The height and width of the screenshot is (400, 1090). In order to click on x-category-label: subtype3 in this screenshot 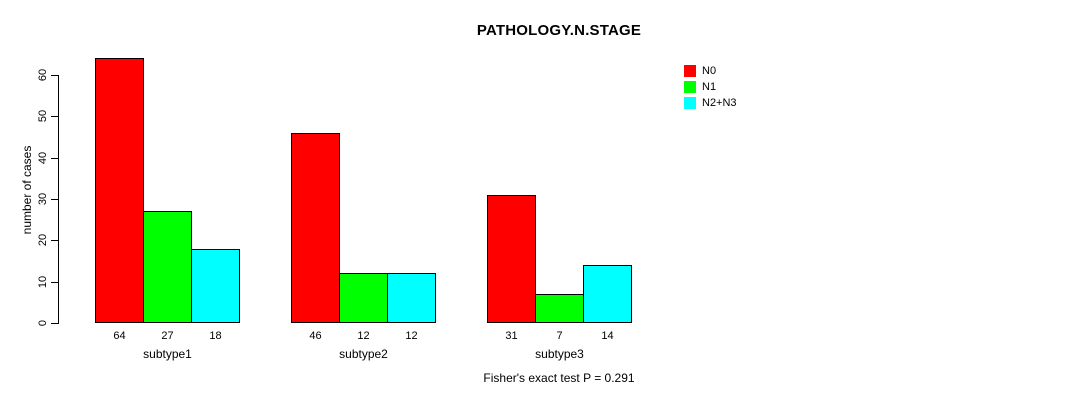, I will do `click(559, 354)`.